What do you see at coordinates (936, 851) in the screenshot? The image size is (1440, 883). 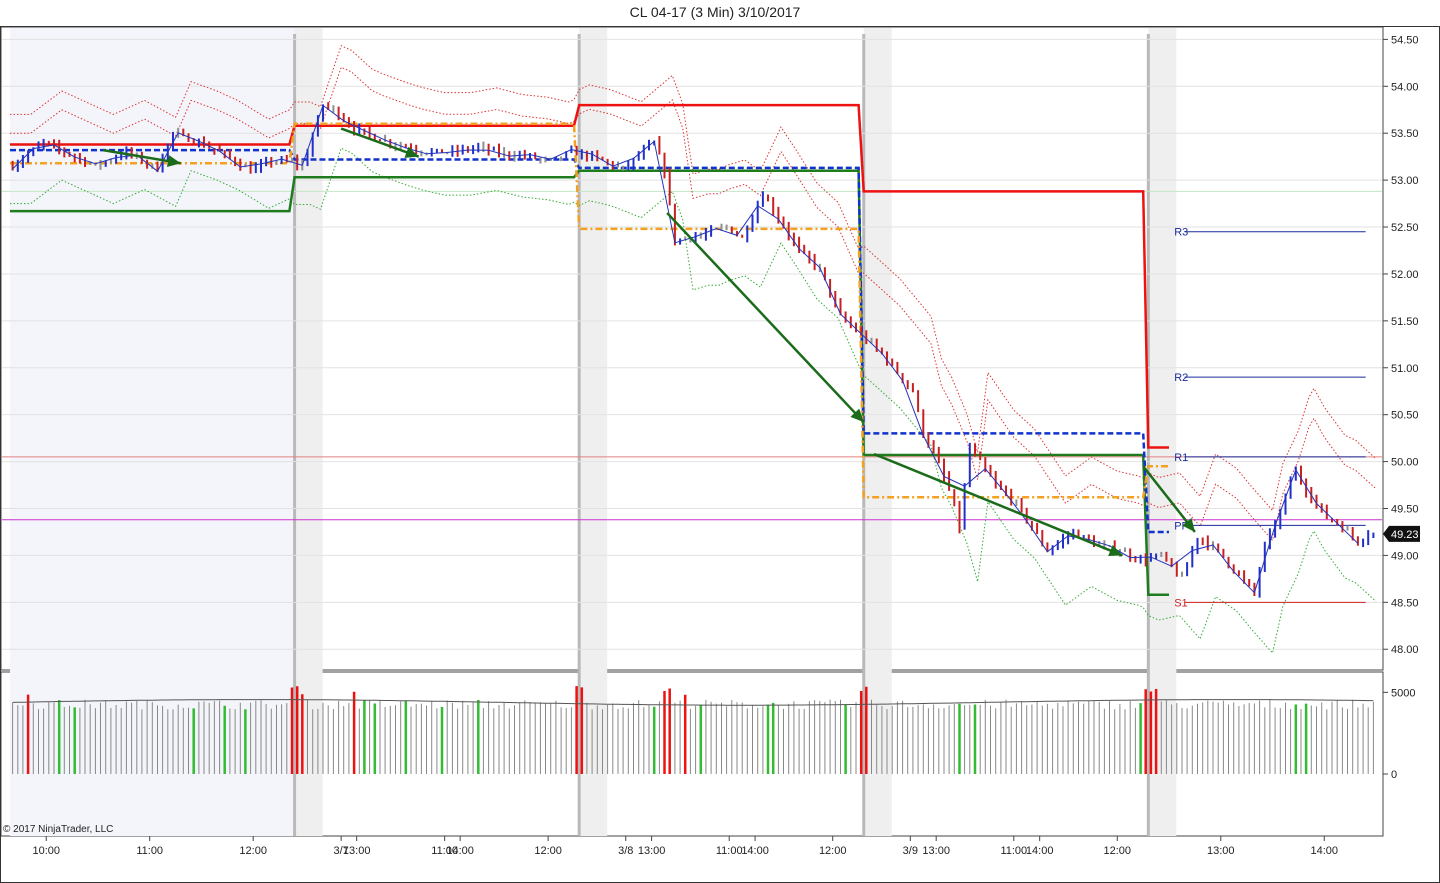 I see `x-tick-label-13: 13:00` at bounding box center [936, 851].